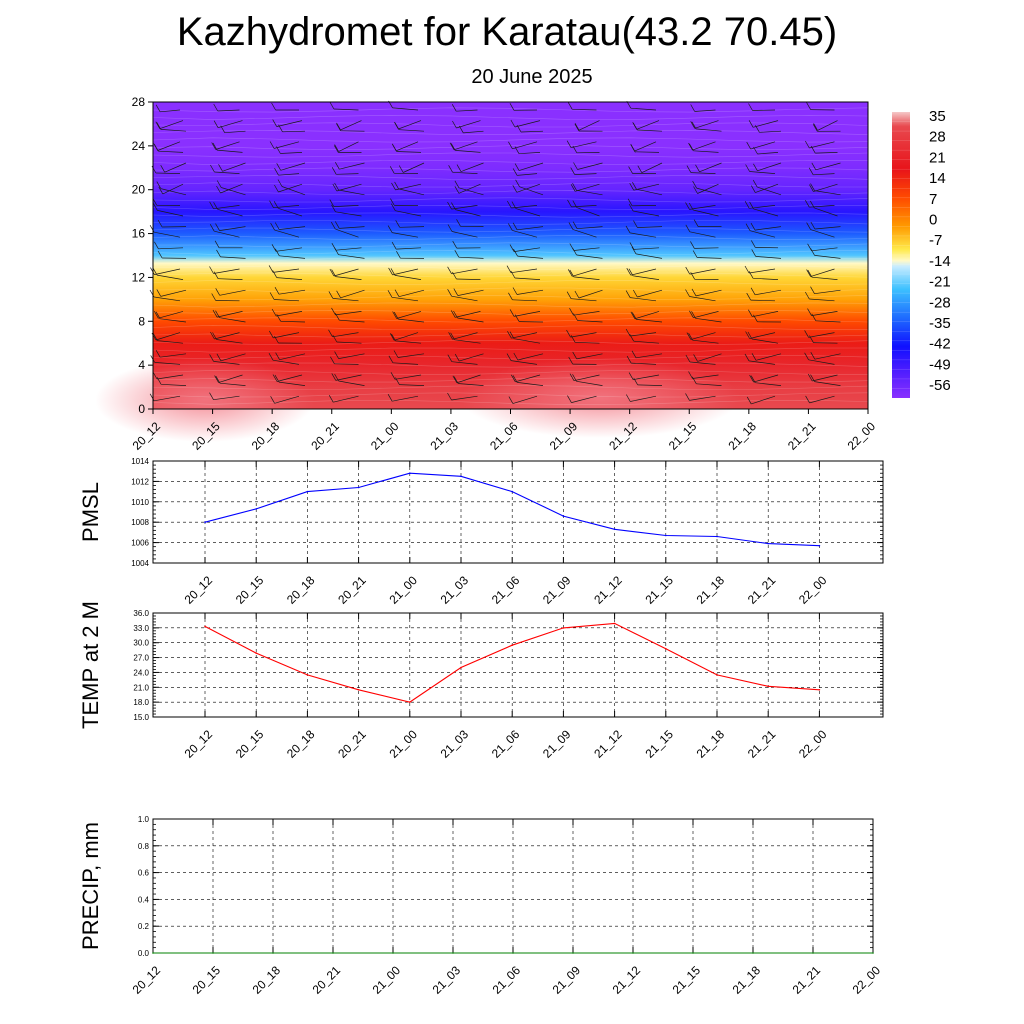 Image resolution: width=1024 pixels, height=1024 pixels. Describe the element at coordinates (140, 543) in the screenshot. I see `panel-y-tick-label: 1006` at that location.